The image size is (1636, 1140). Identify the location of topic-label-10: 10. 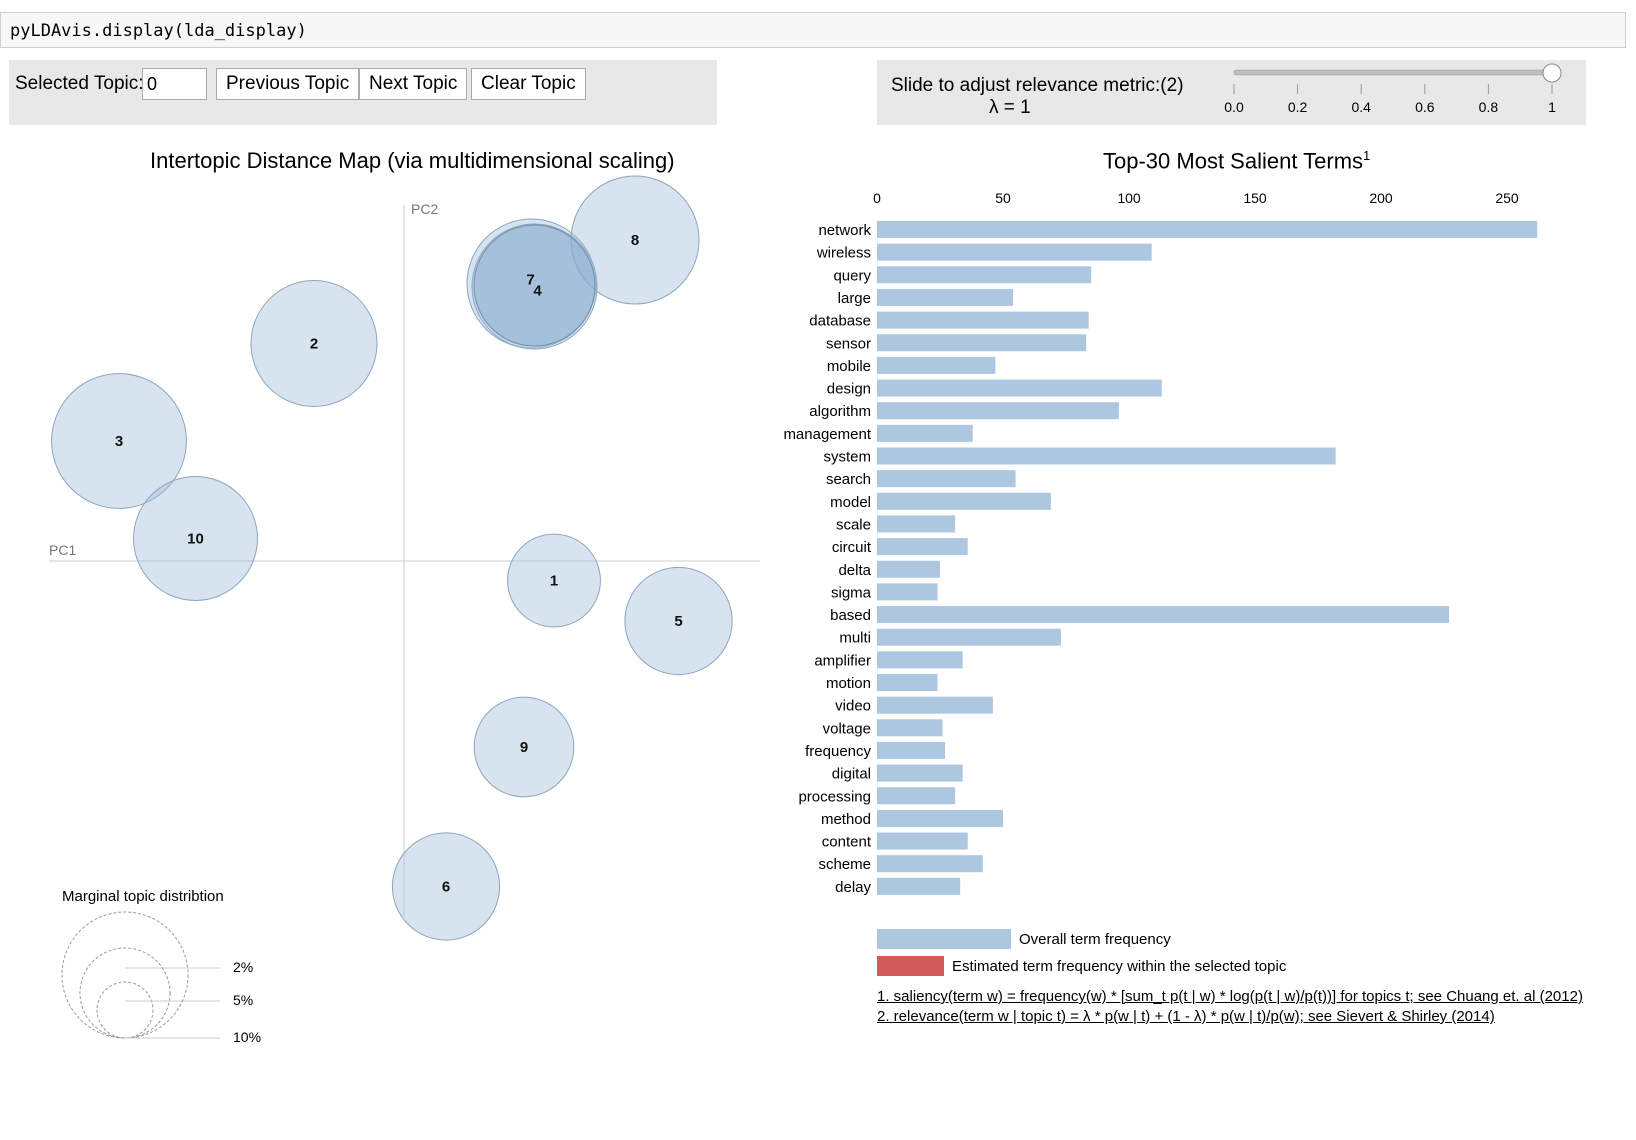
(195, 539).